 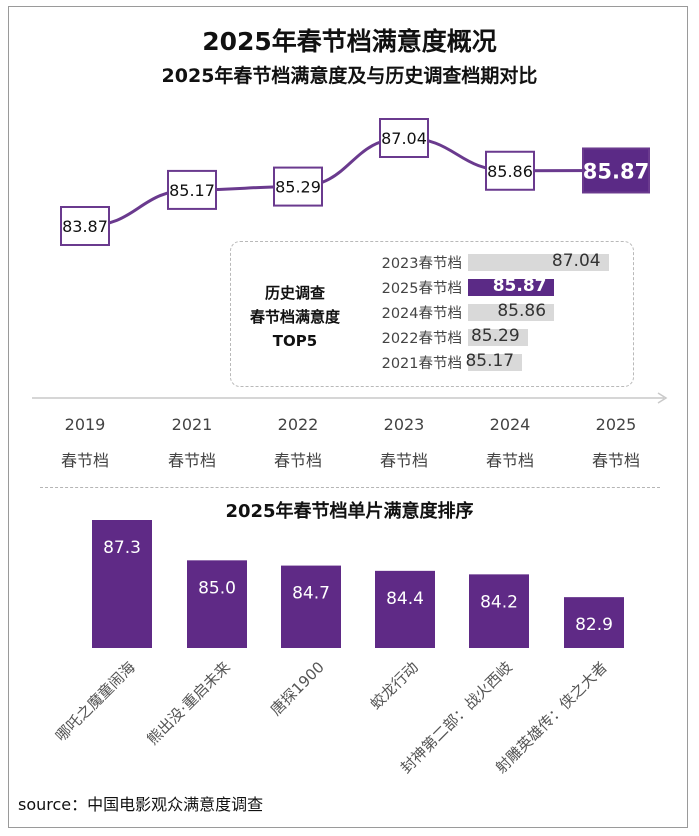 What do you see at coordinates (349, 511) in the screenshot?
I see `bar-chart-title: 2025年春节档单片满意度排序` at bounding box center [349, 511].